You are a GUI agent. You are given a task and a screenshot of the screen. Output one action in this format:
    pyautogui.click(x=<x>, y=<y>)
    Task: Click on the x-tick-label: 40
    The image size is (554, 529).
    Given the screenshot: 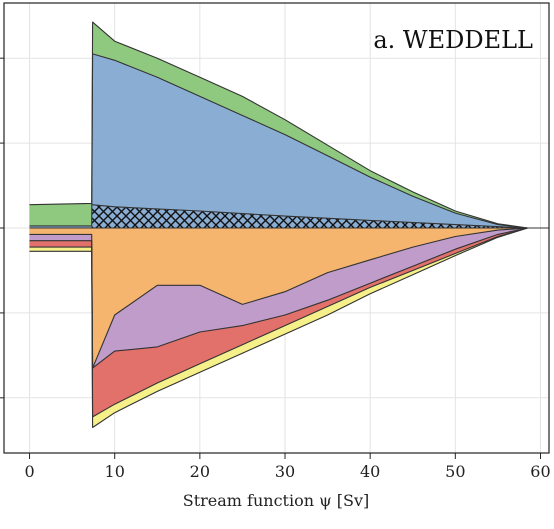 What is the action you would take?
    pyautogui.click(x=370, y=471)
    